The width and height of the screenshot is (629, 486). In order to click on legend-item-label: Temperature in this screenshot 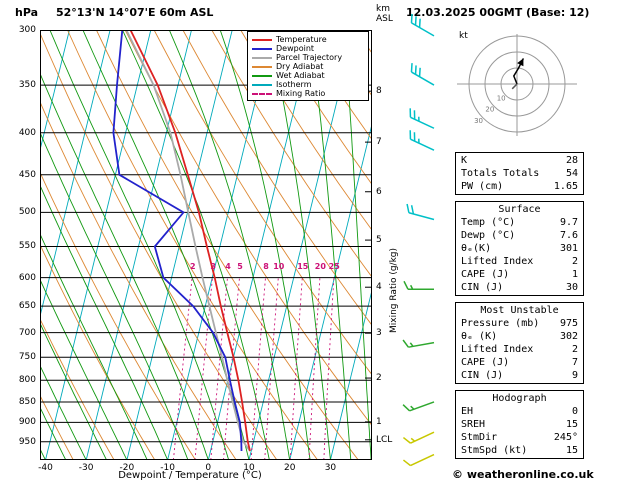, I will do `click(301, 39)`.